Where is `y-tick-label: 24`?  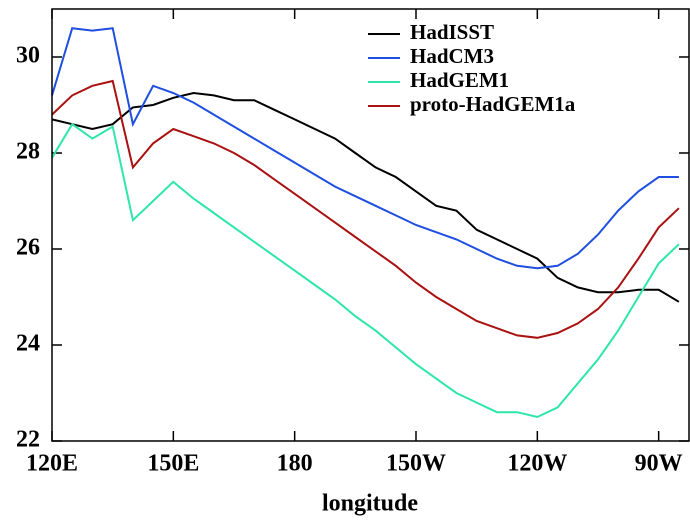 y-tick-label: 24 is located at coordinates (28, 344).